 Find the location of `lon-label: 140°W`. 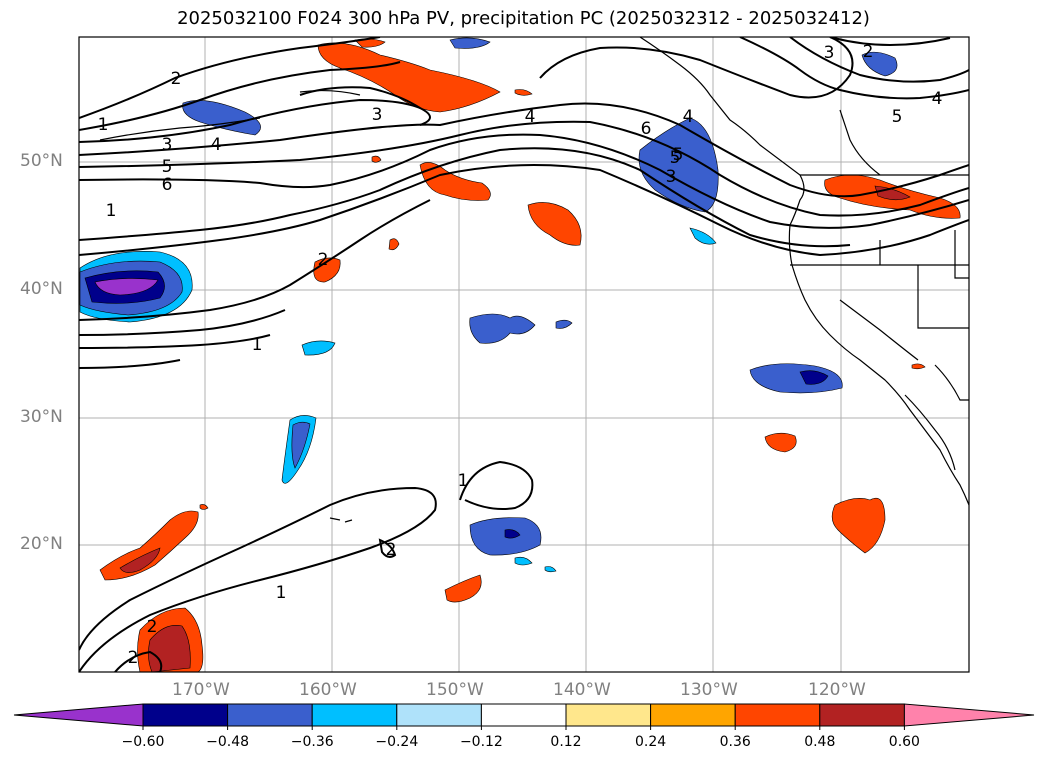

lon-label: 140°W is located at coordinates (582, 690).